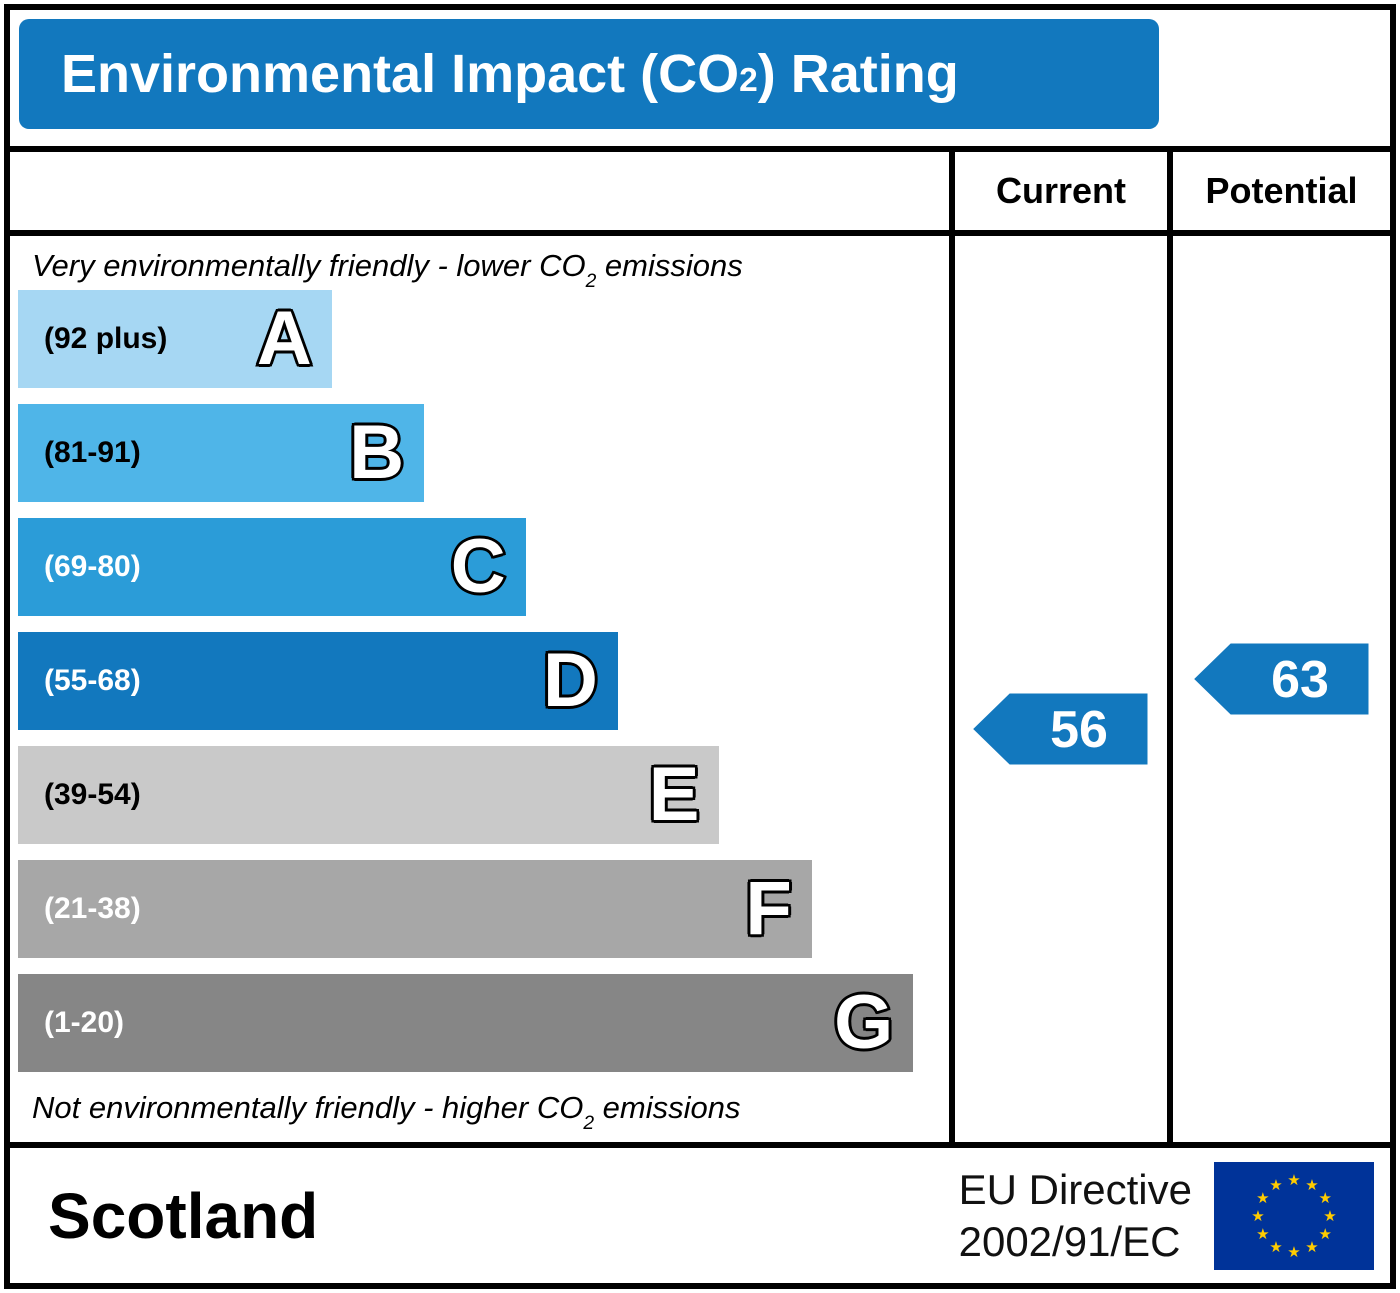 The image size is (1400, 1293). I want to click on current-column-header: Current, so click(1061, 194).